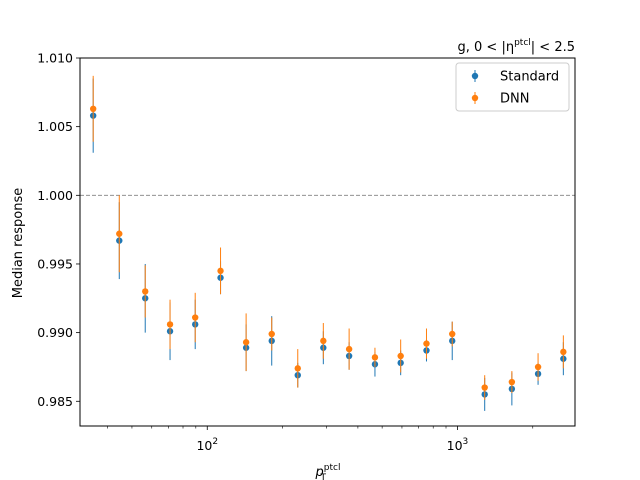 The height and width of the screenshot is (480, 640). Describe the element at coordinates (18, 243) in the screenshot. I see `y-axis-label: Median response` at that location.